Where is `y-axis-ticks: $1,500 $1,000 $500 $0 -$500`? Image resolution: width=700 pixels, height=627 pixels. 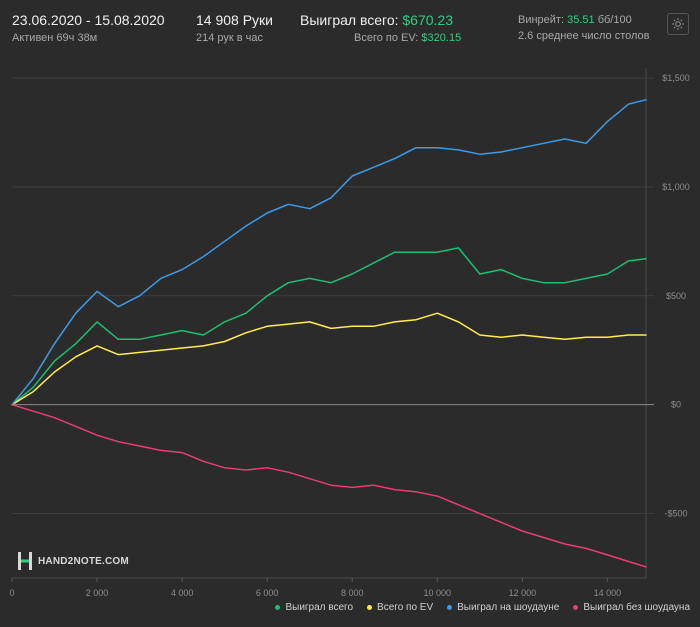 y-axis-ticks: $1,500 $1,000 $500 $0 -$500 is located at coordinates (676, 296).